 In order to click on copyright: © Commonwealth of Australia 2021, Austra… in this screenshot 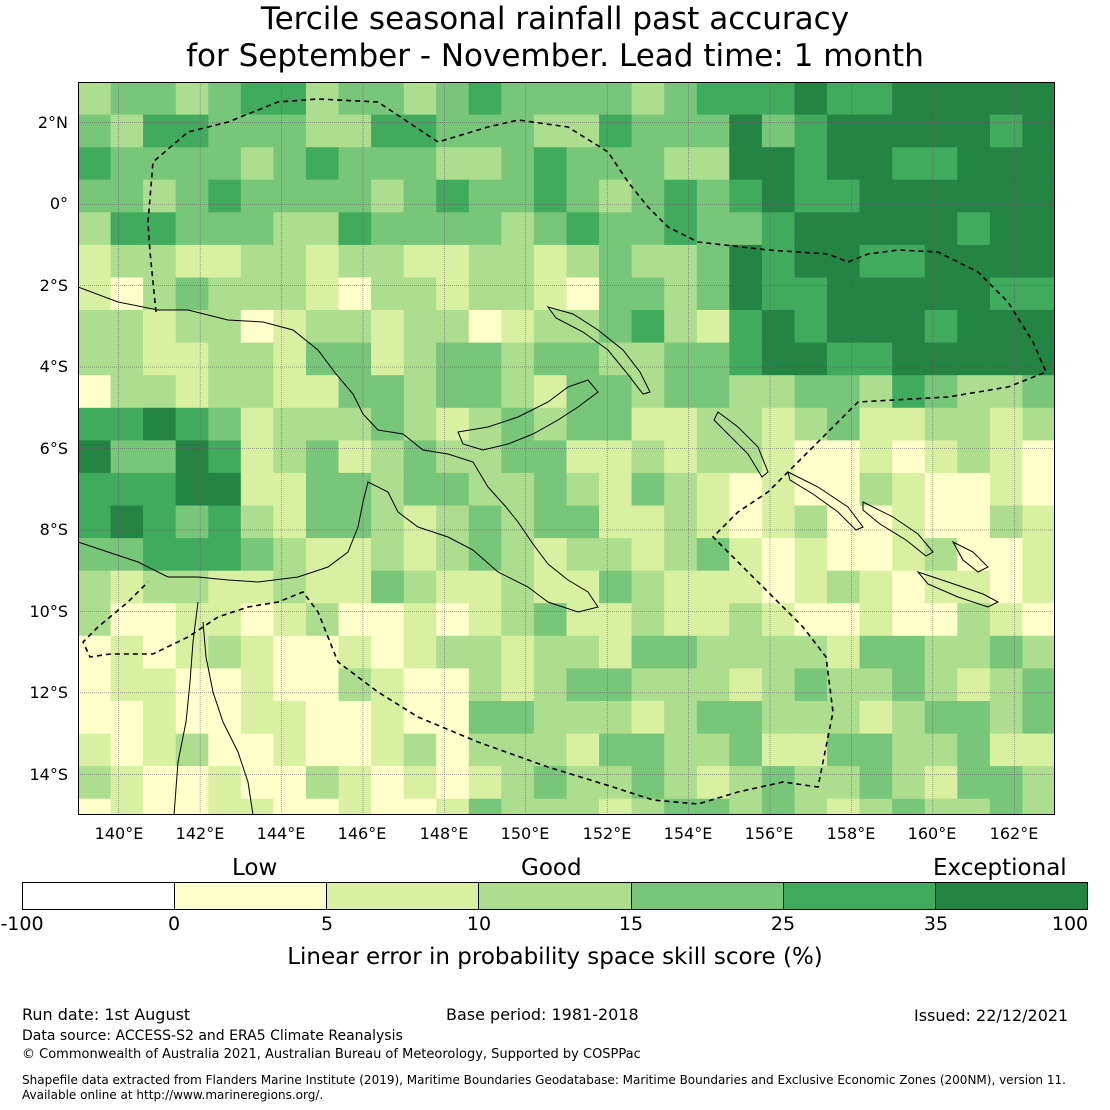, I will do `click(331, 1054)`.